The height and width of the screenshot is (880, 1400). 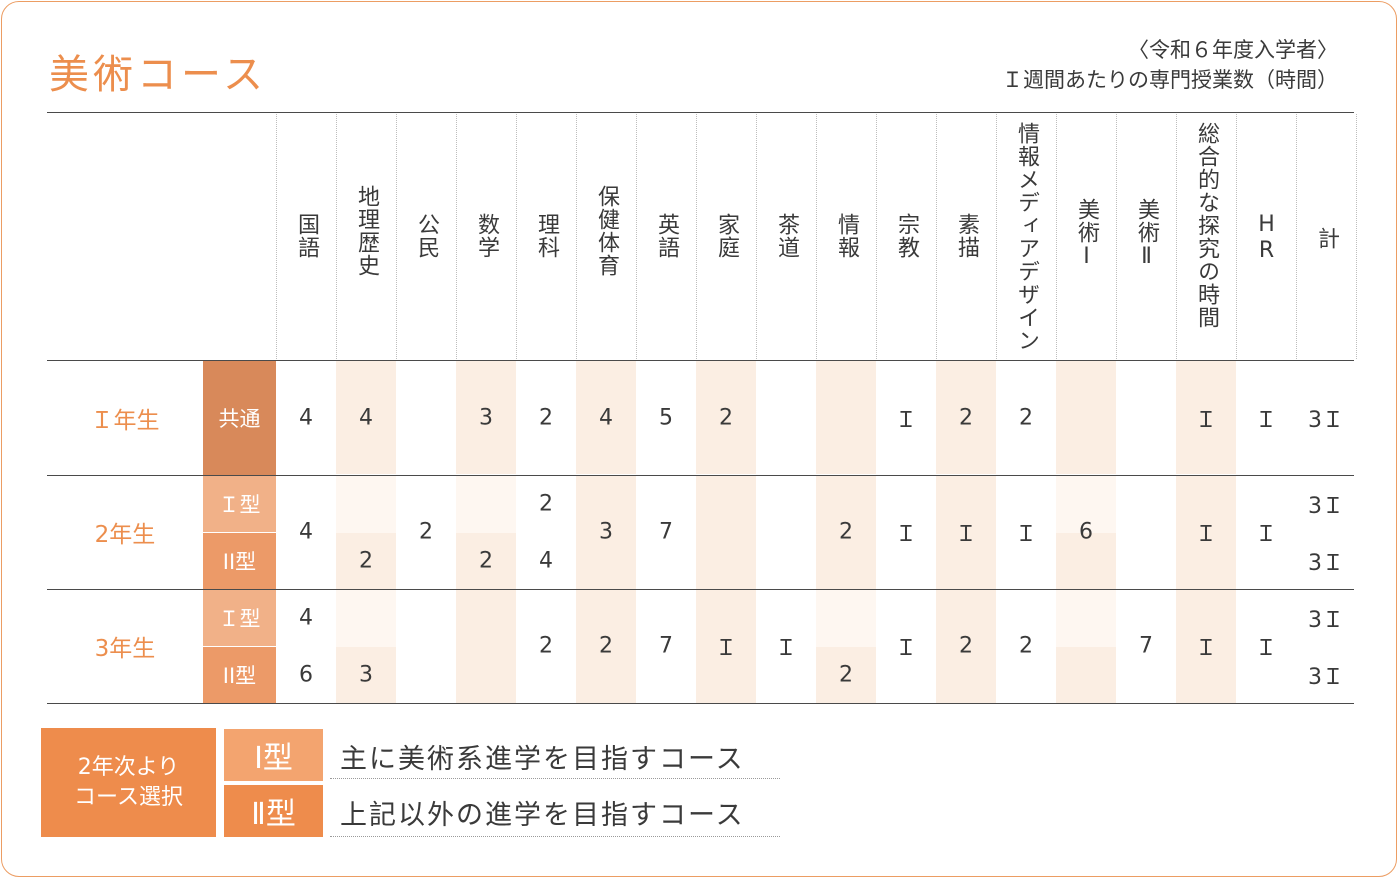 What do you see at coordinates (966, 236) in the screenshot?
I see `subject-header-label: 素描` at bounding box center [966, 236].